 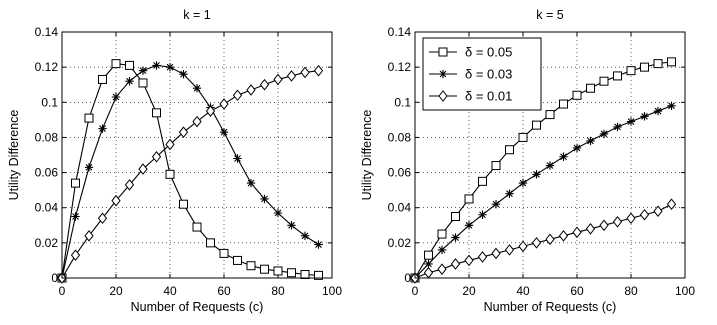 What do you see at coordinates (482, 74) in the screenshot?
I see `legend: δ = 0.05 δ = 0.03 δ = 0.01` at bounding box center [482, 74].